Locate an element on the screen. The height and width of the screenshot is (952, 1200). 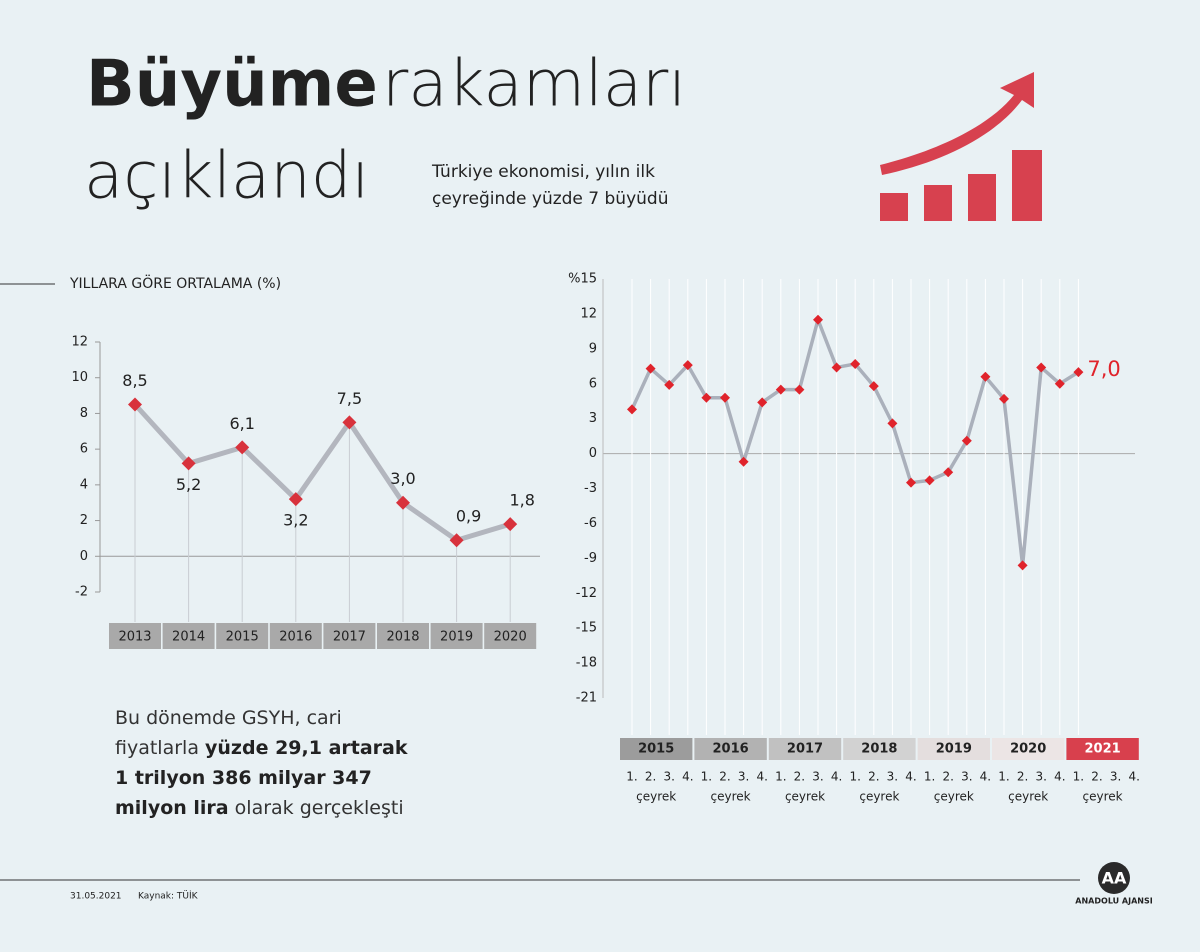
y-tick-label: %15 is located at coordinates (582, 279).